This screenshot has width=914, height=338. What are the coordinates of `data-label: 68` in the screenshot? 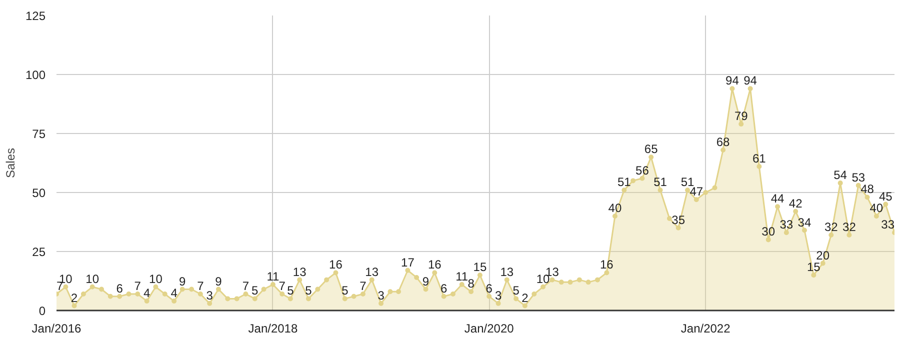 It's located at (723, 142).